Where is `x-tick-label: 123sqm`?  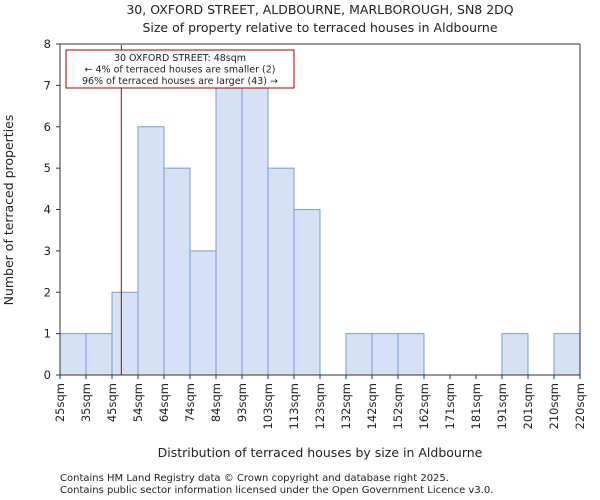 x-tick-label: 123sqm is located at coordinates (320, 406).